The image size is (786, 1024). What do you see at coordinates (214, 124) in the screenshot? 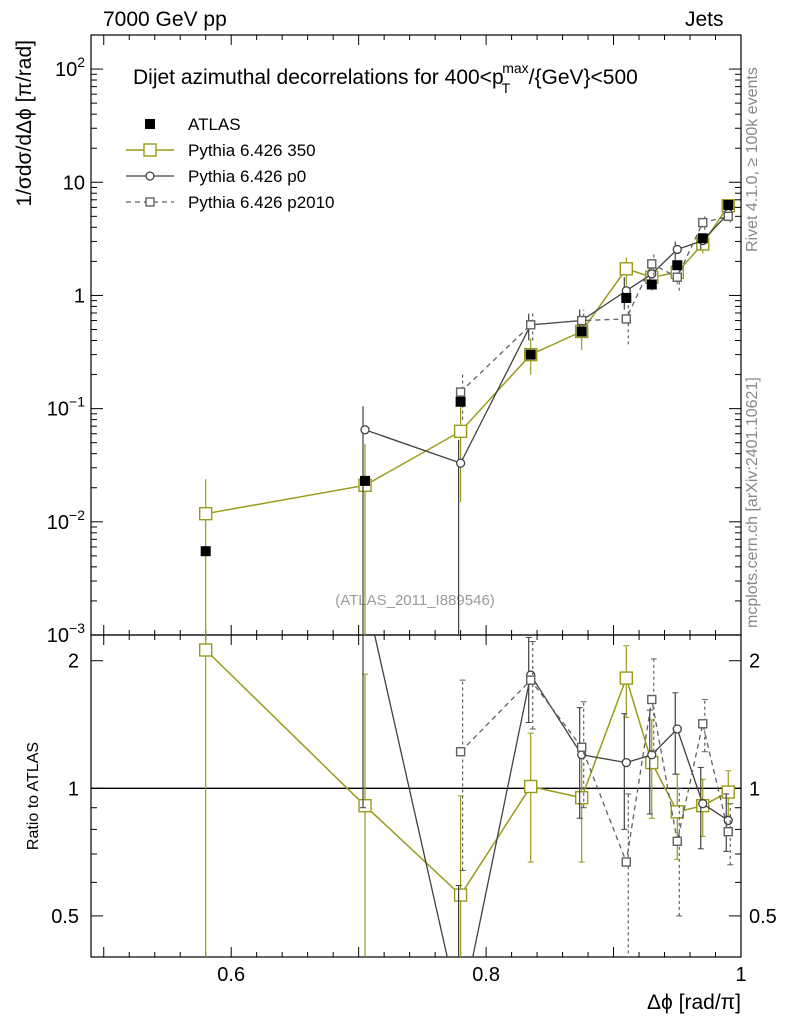
I see `legend-label: ATLAS` at bounding box center [214, 124].